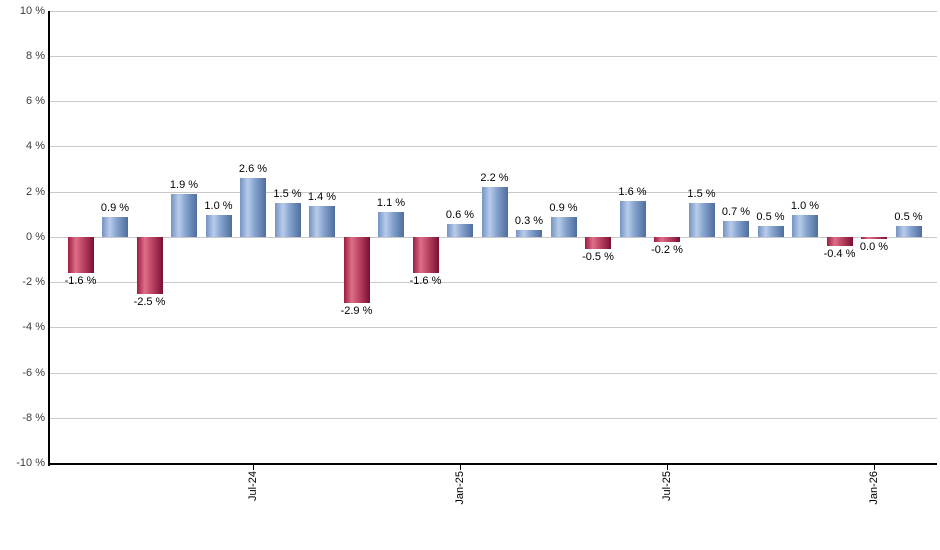  Describe the element at coordinates (35, 146) in the screenshot. I see `y-axis-tick-label: 4 %` at that location.